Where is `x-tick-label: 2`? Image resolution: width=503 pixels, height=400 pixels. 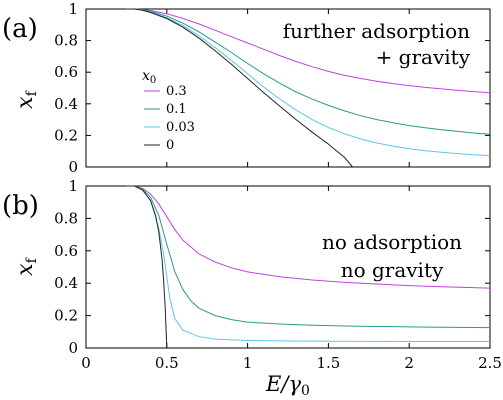
x-tick-label: 2 is located at coordinates (409, 363).